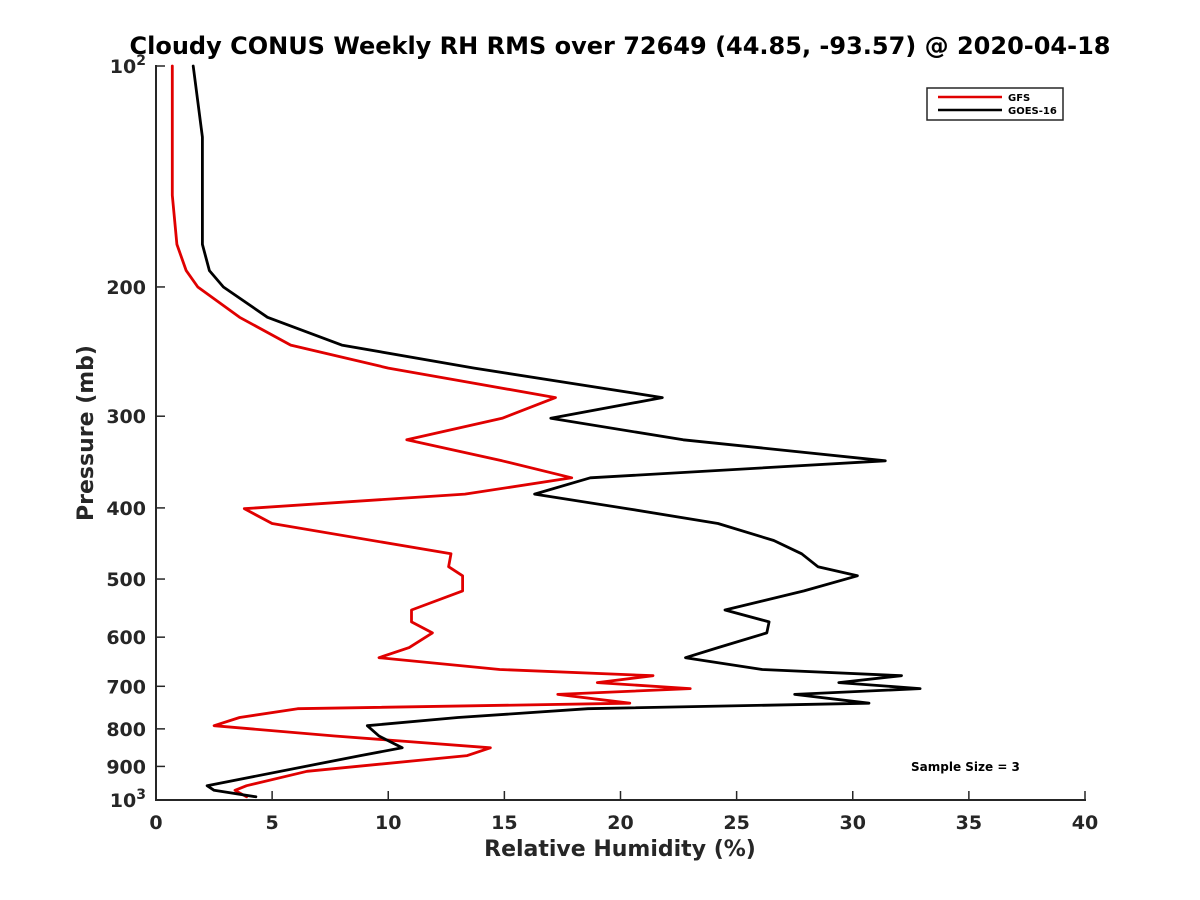 This screenshot has height=900, width=1200. Describe the element at coordinates (853, 823) in the screenshot. I see `x-tick-label: 30` at that location.